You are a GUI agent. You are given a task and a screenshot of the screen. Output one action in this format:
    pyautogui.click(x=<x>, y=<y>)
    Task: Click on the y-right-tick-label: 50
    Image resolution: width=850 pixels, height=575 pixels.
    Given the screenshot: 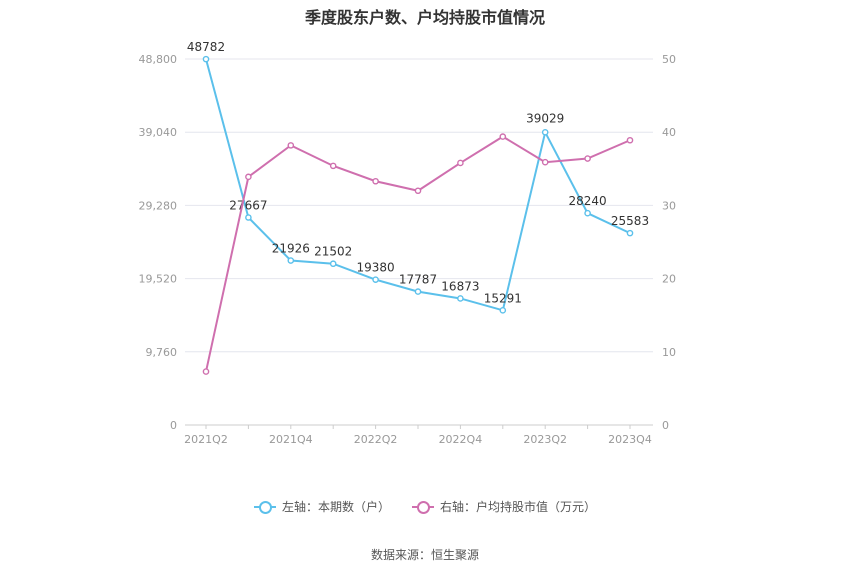 What is the action you would take?
    pyautogui.click(x=669, y=59)
    